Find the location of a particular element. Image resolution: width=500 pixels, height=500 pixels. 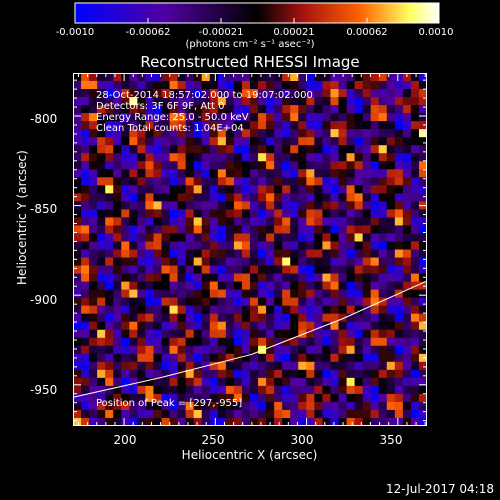

y-tick-label: -900 is located at coordinates (44, 300).